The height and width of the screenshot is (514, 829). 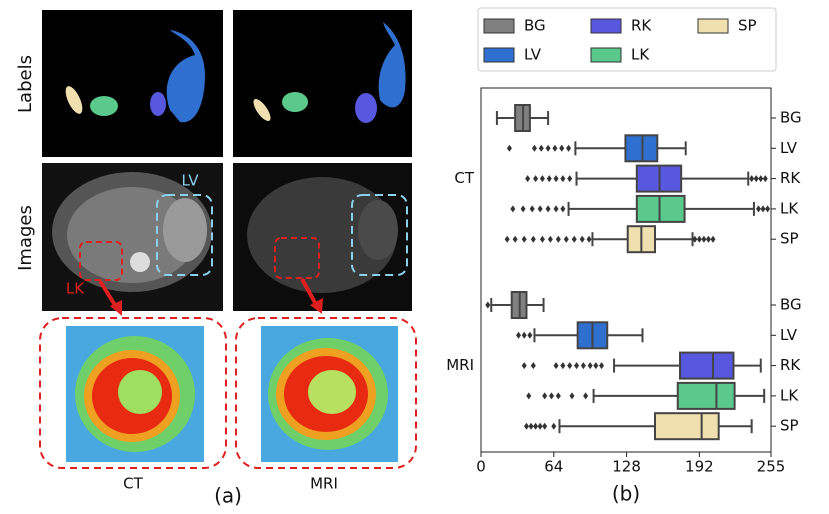 I want to click on legend-label: RK, so click(x=641, y=26).